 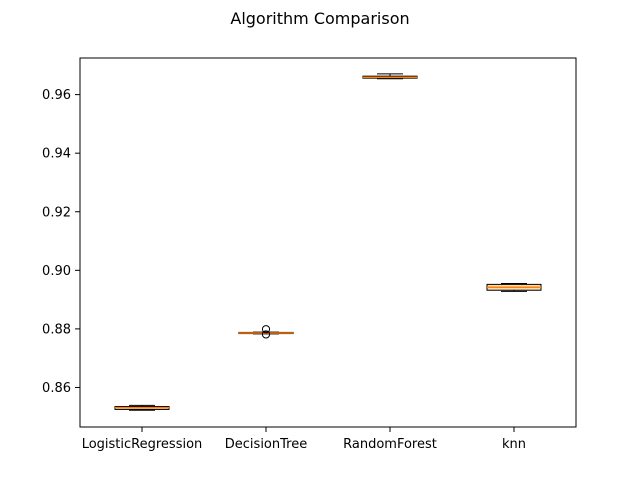 I want to click on box-knn, so click(x=514, y=287).